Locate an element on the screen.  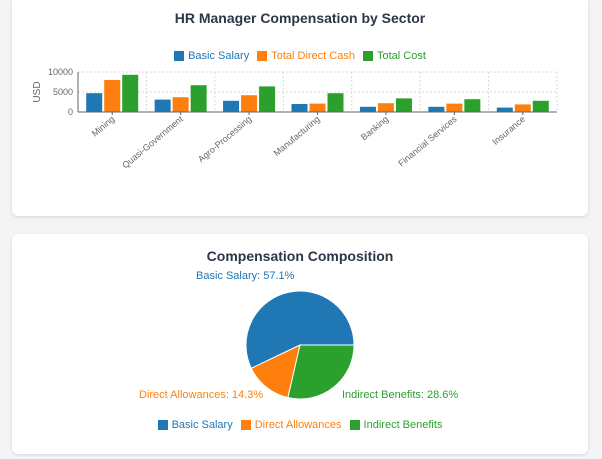
pie-chart-plot is located at coordinates (300, 345).